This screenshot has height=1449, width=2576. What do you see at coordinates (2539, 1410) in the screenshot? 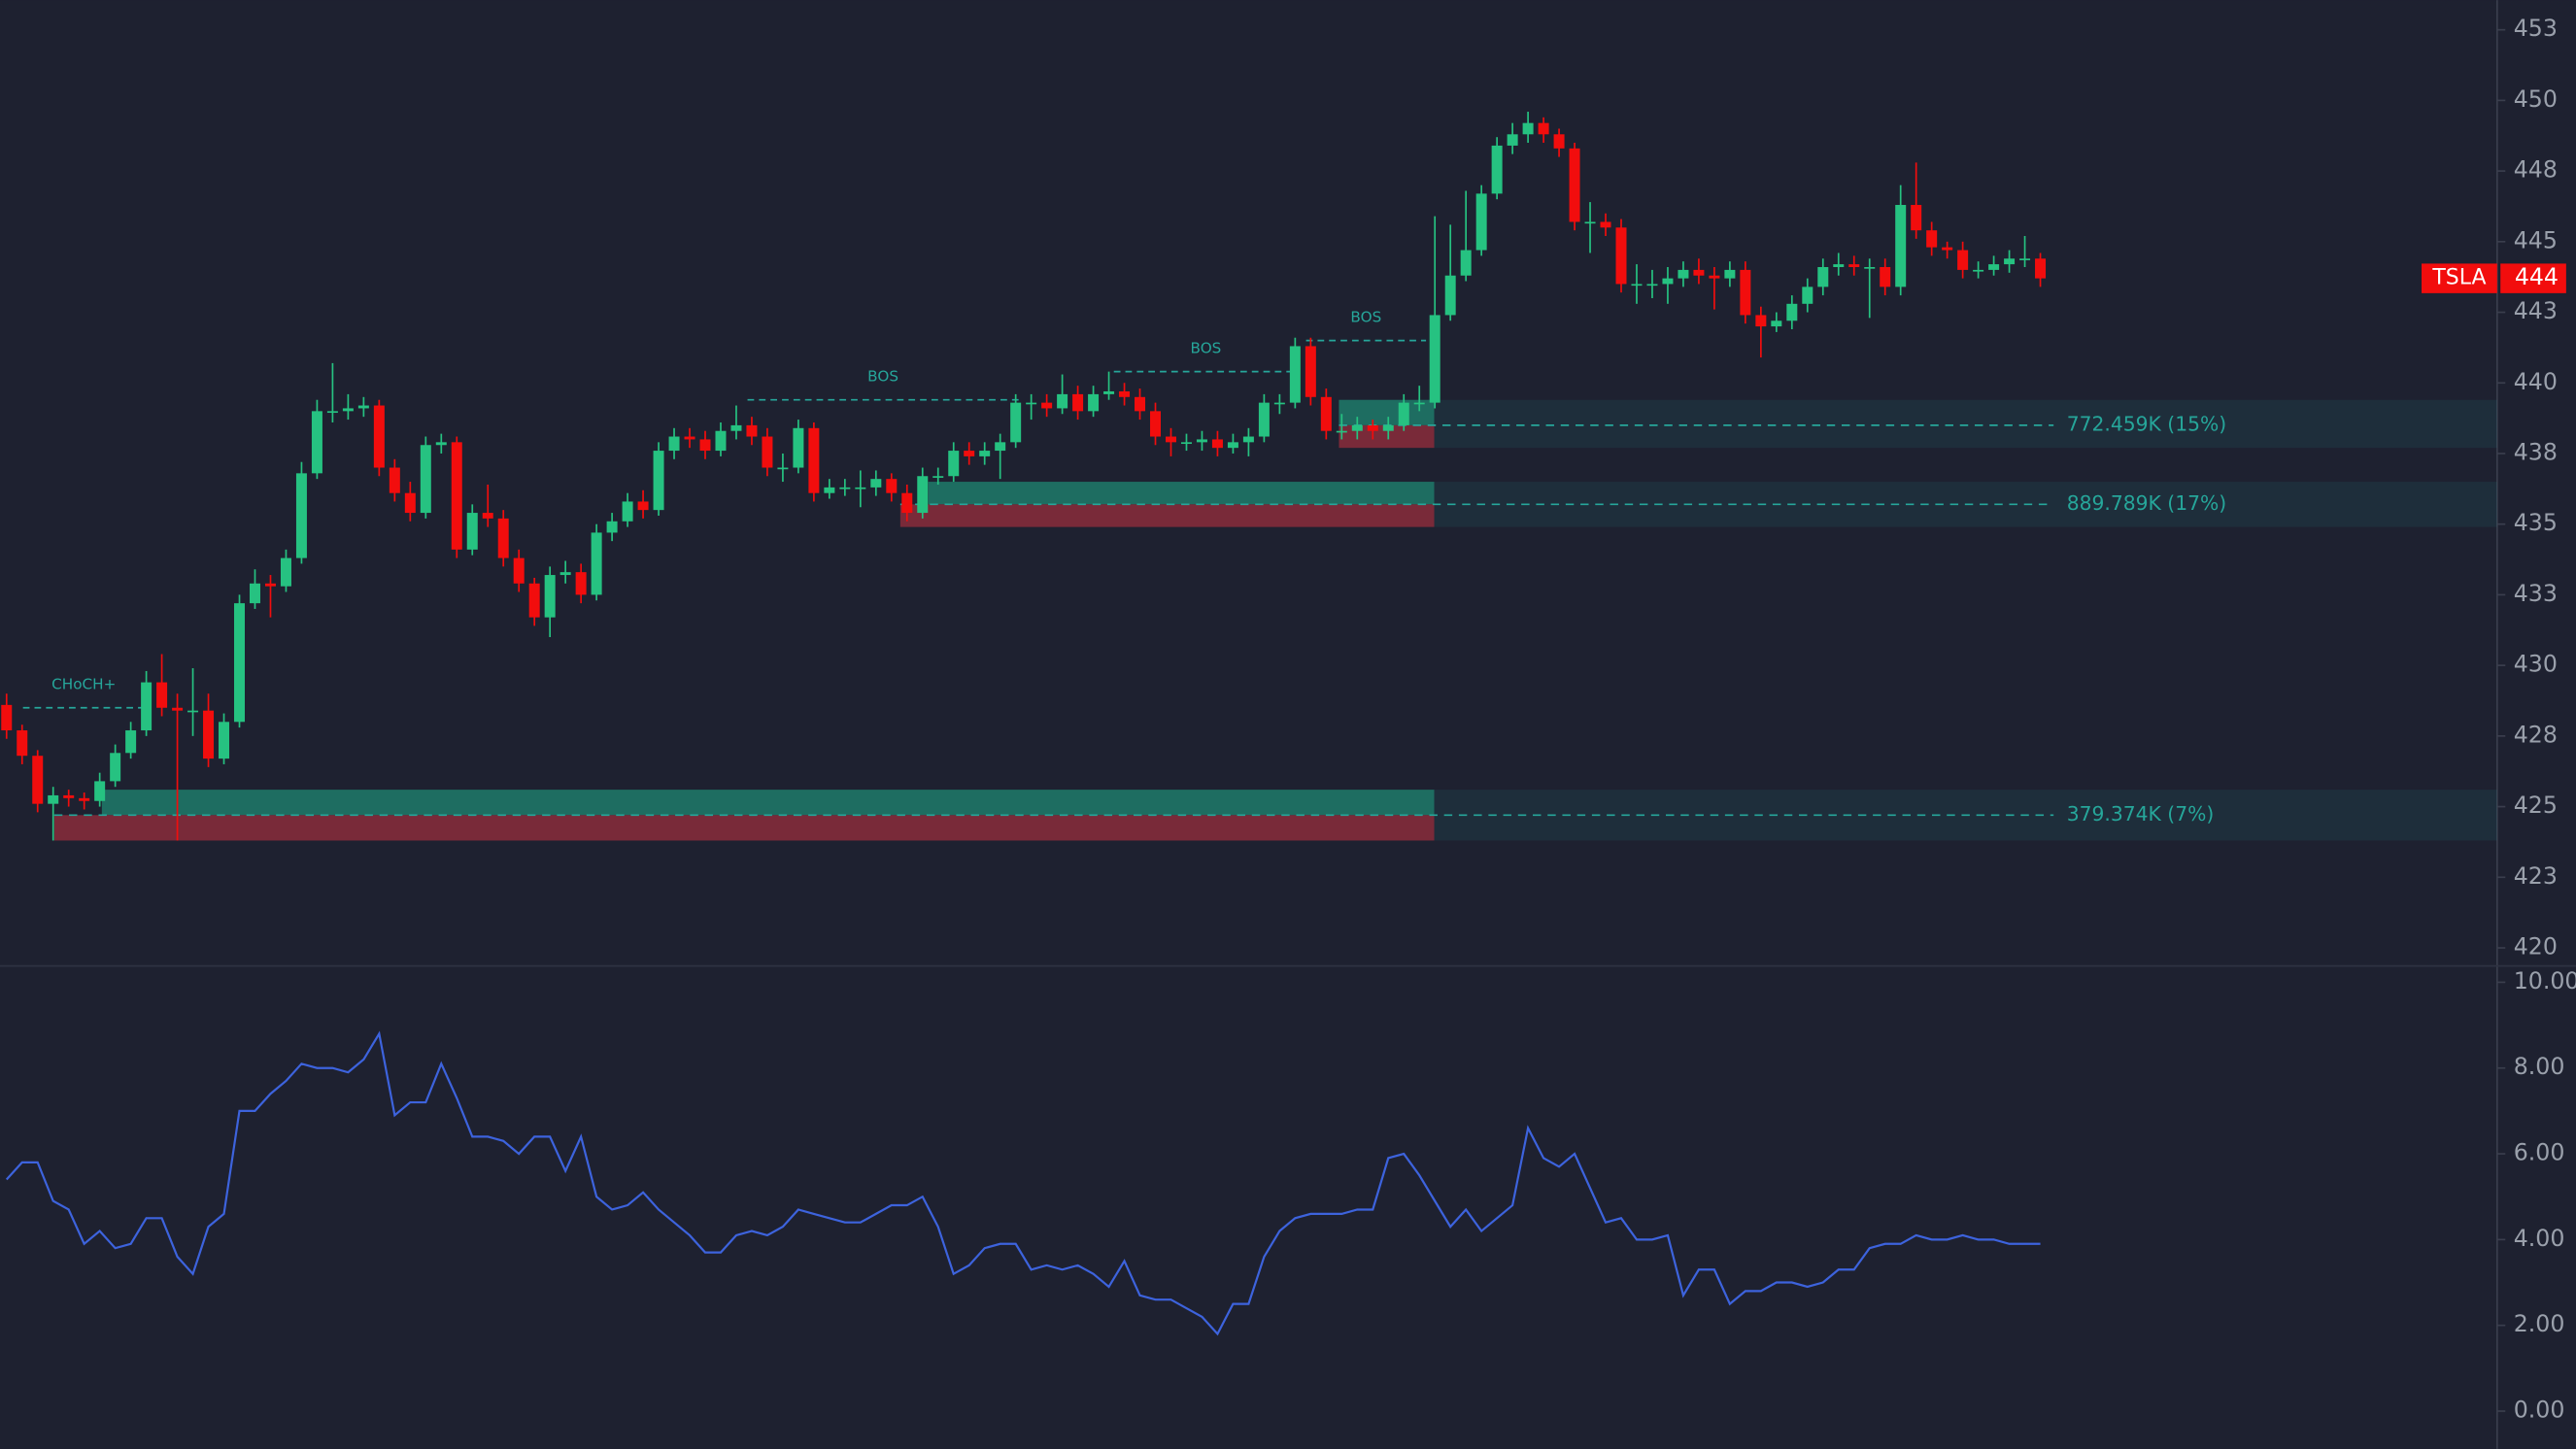
I see `indicator-tick-label: 0.00` at bounding box center [2539, 1410].